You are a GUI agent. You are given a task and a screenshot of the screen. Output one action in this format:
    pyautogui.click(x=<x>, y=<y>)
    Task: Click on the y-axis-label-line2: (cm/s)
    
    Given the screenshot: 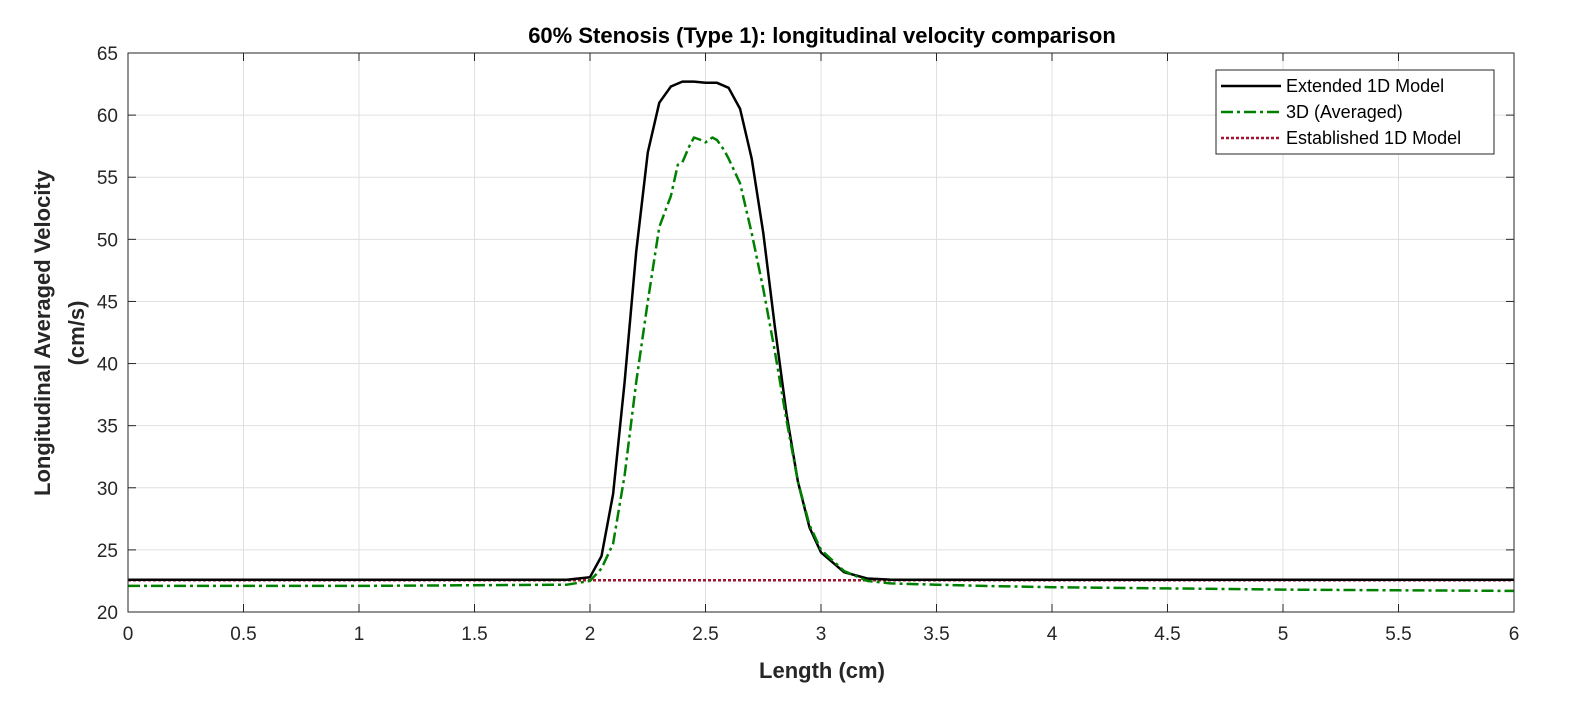 What is the action you would take?
    pyautogui.click(x=76, y=333)
    